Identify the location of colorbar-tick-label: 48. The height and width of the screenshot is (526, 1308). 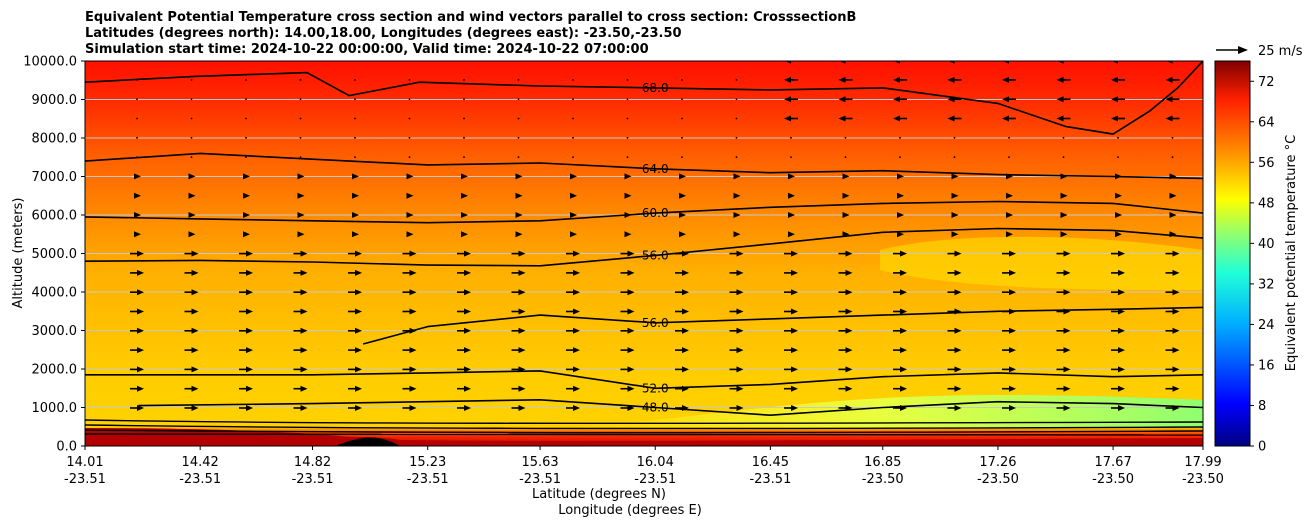
(1266, 203).